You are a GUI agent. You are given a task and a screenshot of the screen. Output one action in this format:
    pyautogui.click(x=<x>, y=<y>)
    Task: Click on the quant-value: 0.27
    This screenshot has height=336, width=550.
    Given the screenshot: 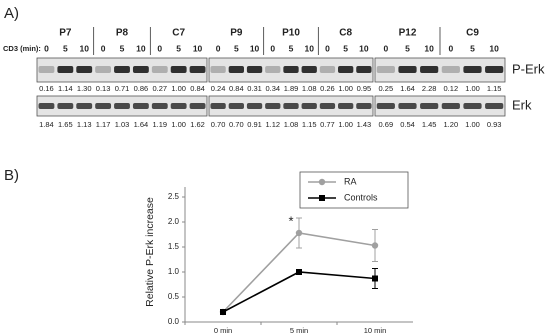 What is the action you would take?
    pyautogui.click(x=159, y=88)
    